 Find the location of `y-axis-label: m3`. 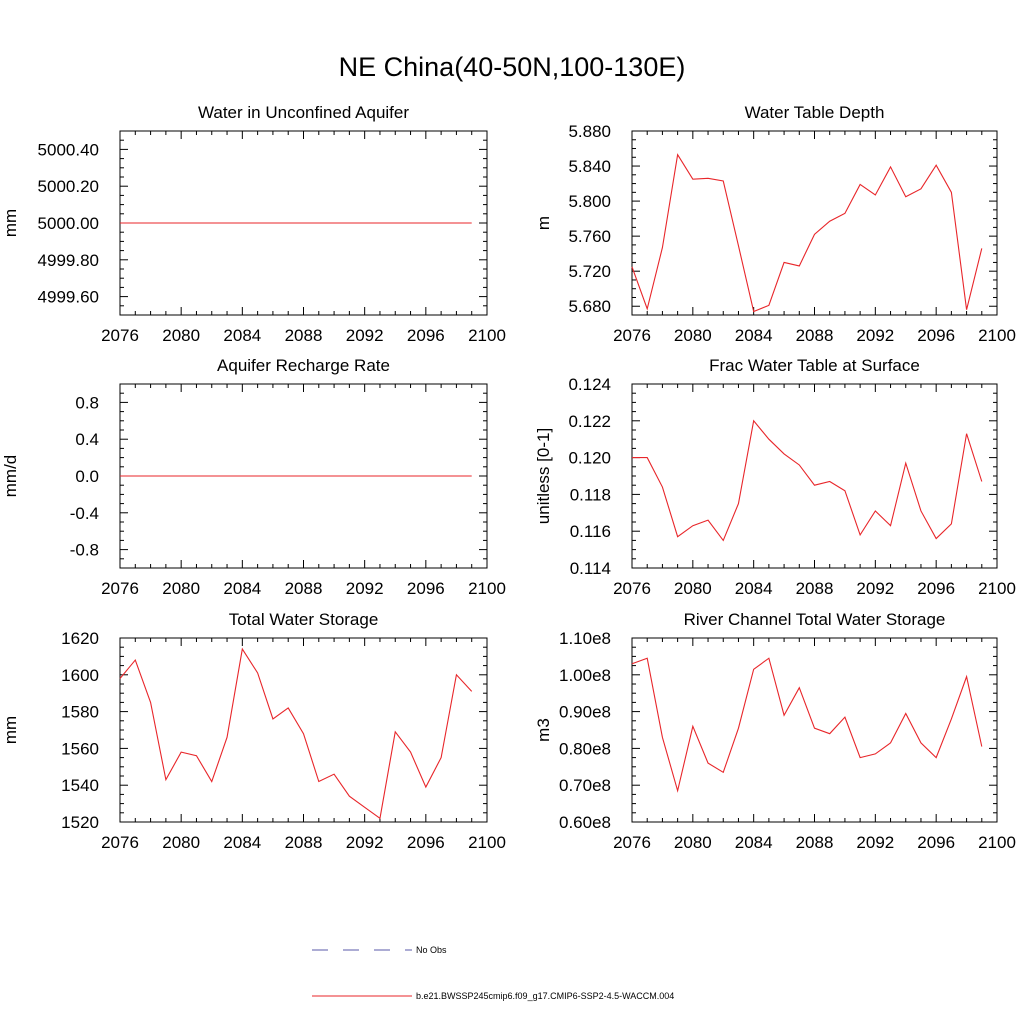

y-axis-label: m3 is located at coordinates (543, 730).